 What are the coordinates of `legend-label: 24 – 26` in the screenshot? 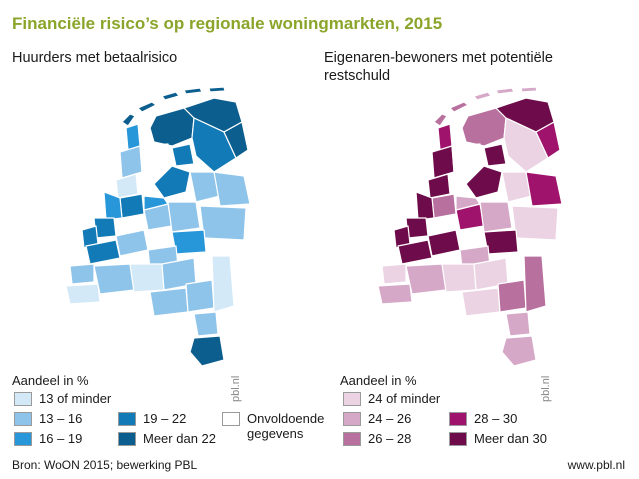 It's located at (390, 418).